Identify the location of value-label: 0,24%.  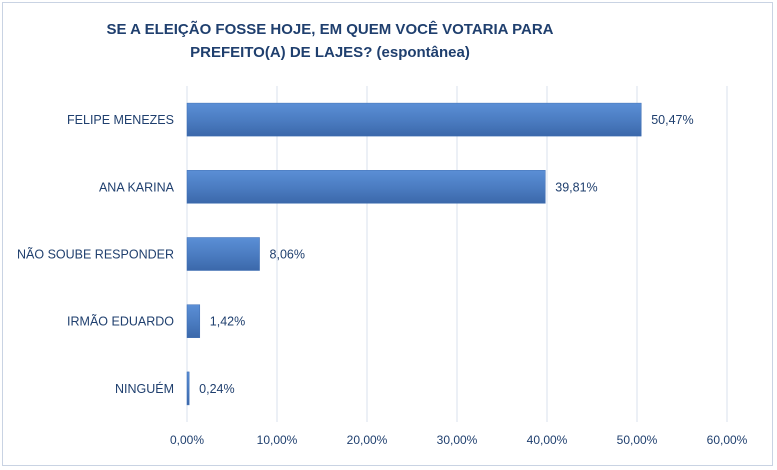
(216, 389).